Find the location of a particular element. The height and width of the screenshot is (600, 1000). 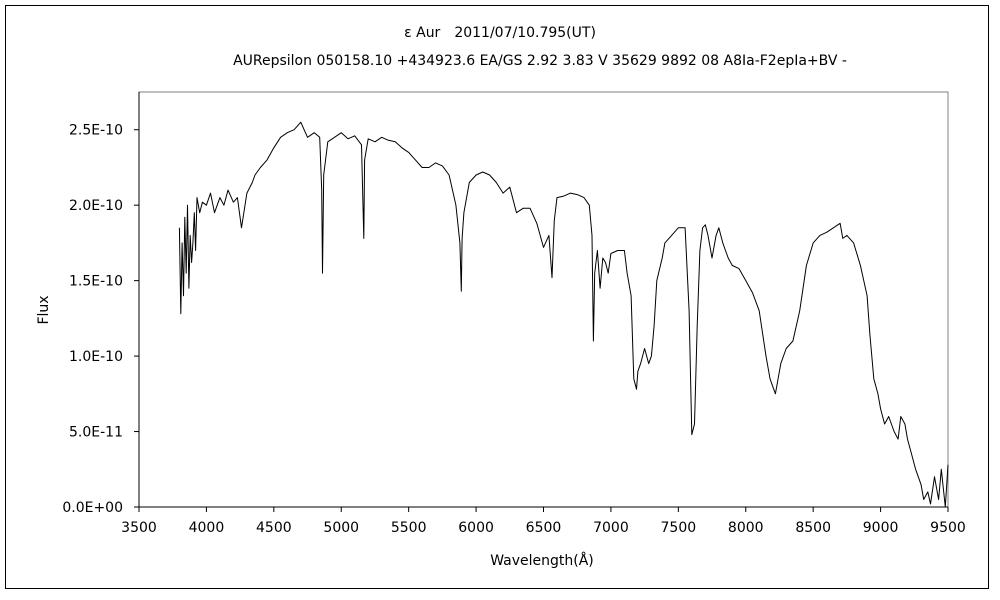

x-tick-label: 9500 is located at coordinates (948, 528).